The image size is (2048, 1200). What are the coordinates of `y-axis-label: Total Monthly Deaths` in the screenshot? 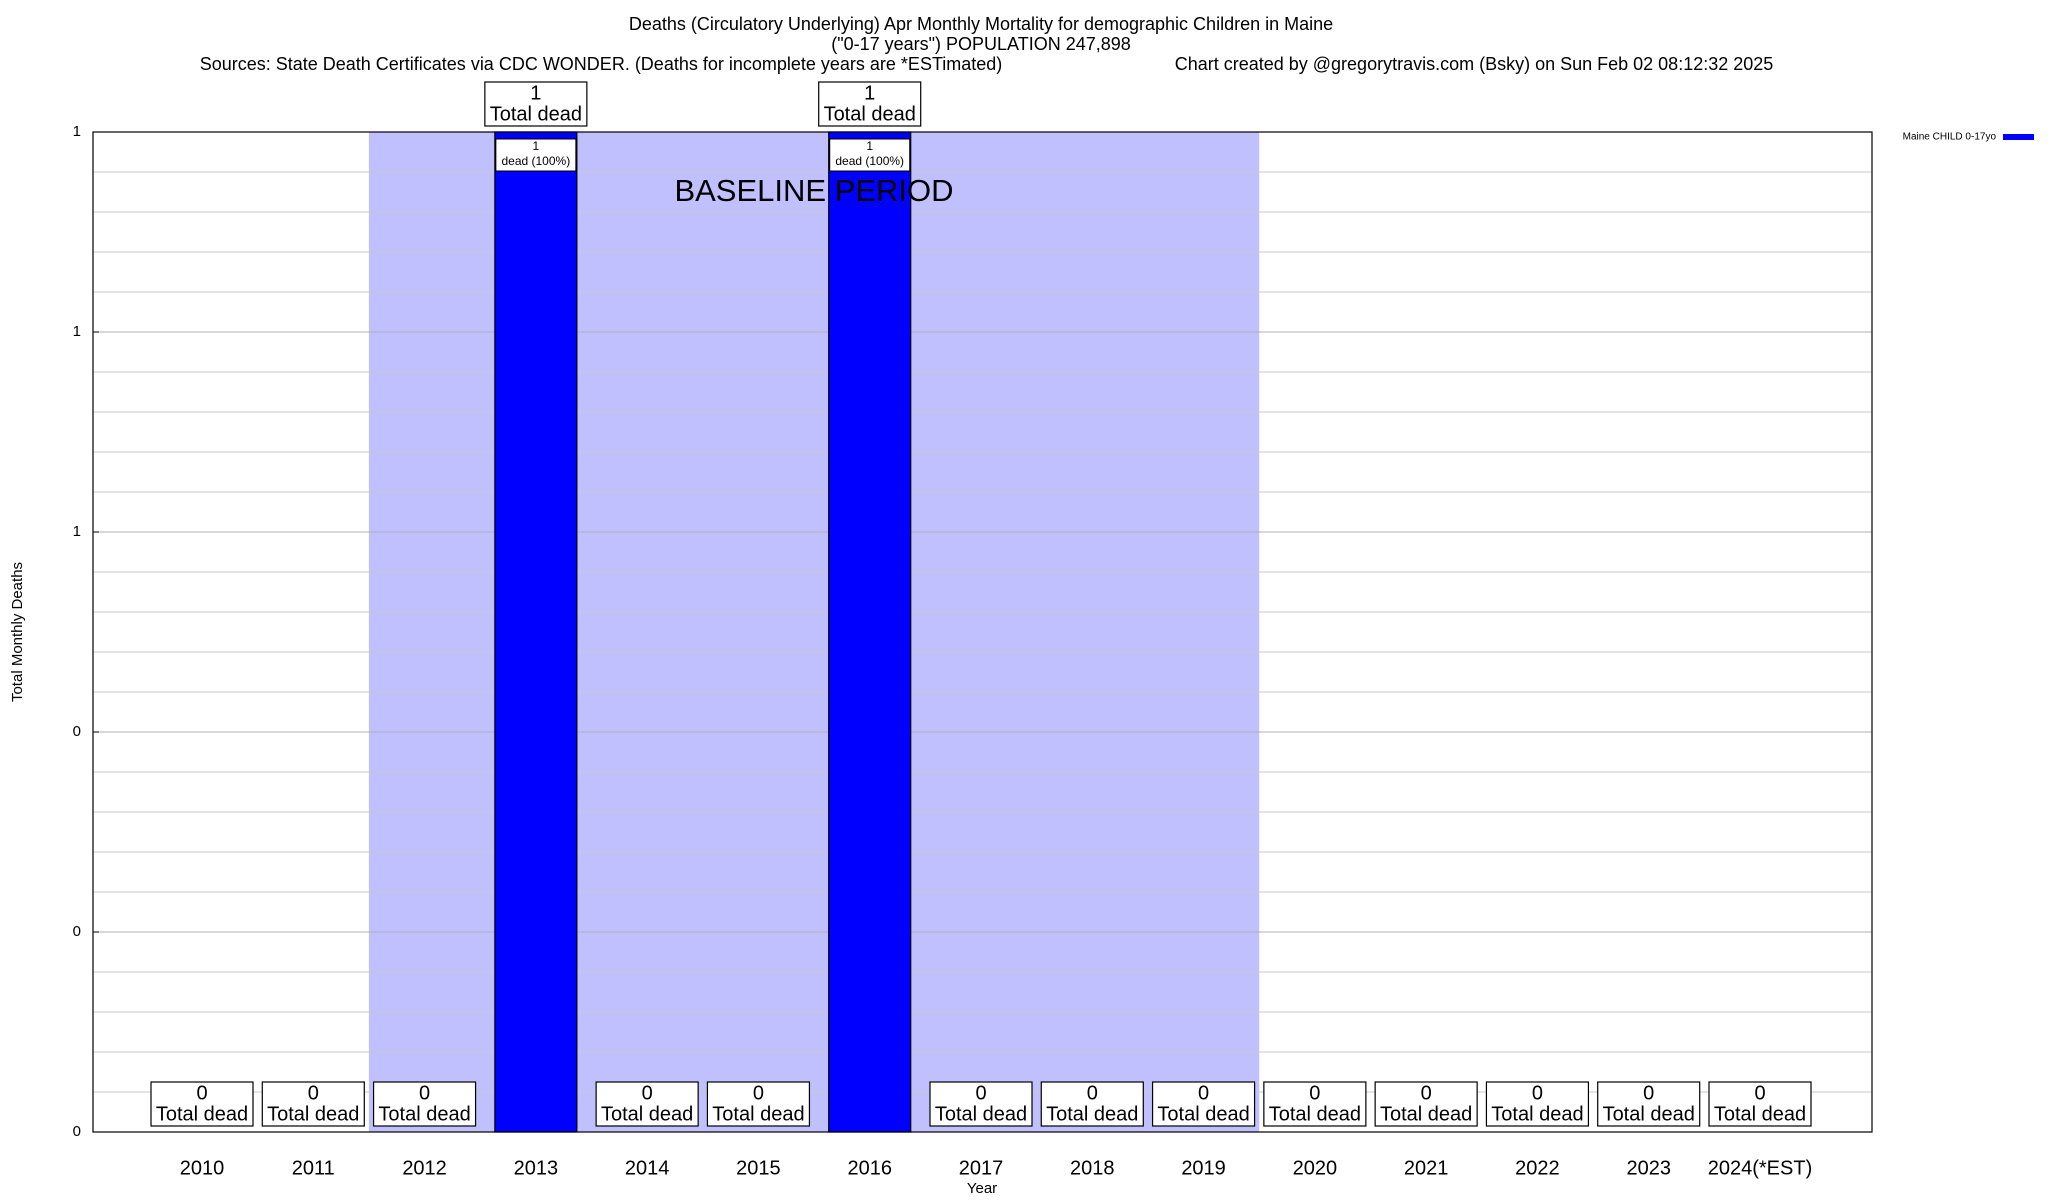 It's located at (17, 632).